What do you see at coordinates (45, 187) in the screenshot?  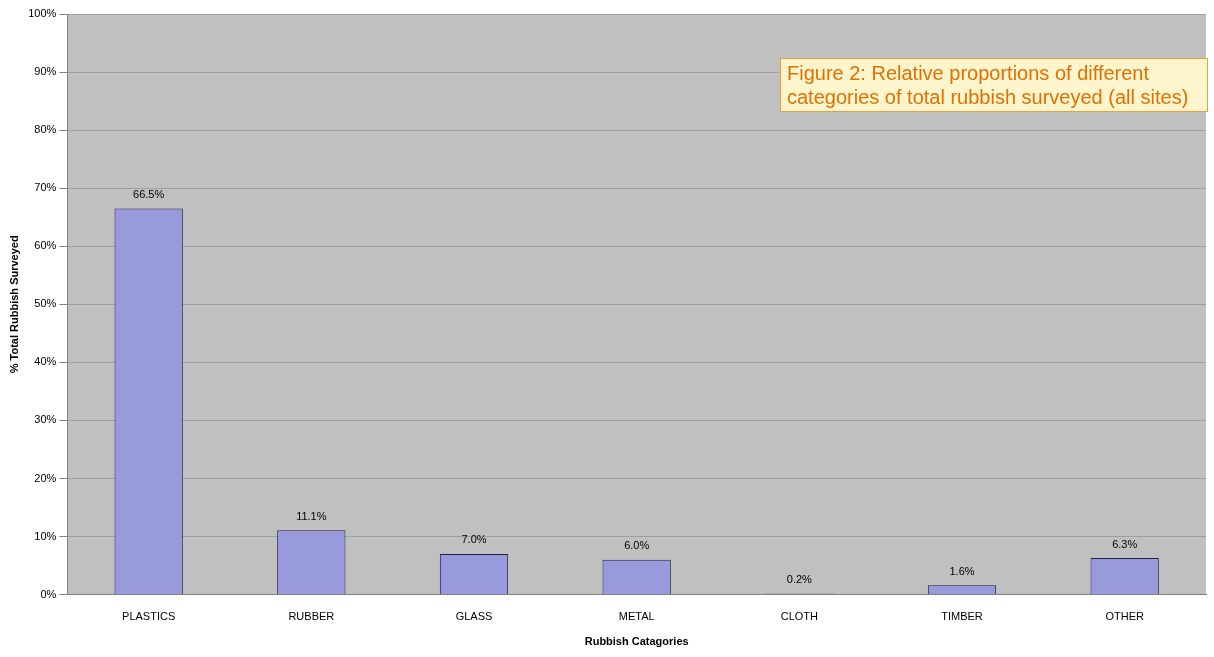 I see `y-tick-label: 70%` at bounding box center [45, 187].